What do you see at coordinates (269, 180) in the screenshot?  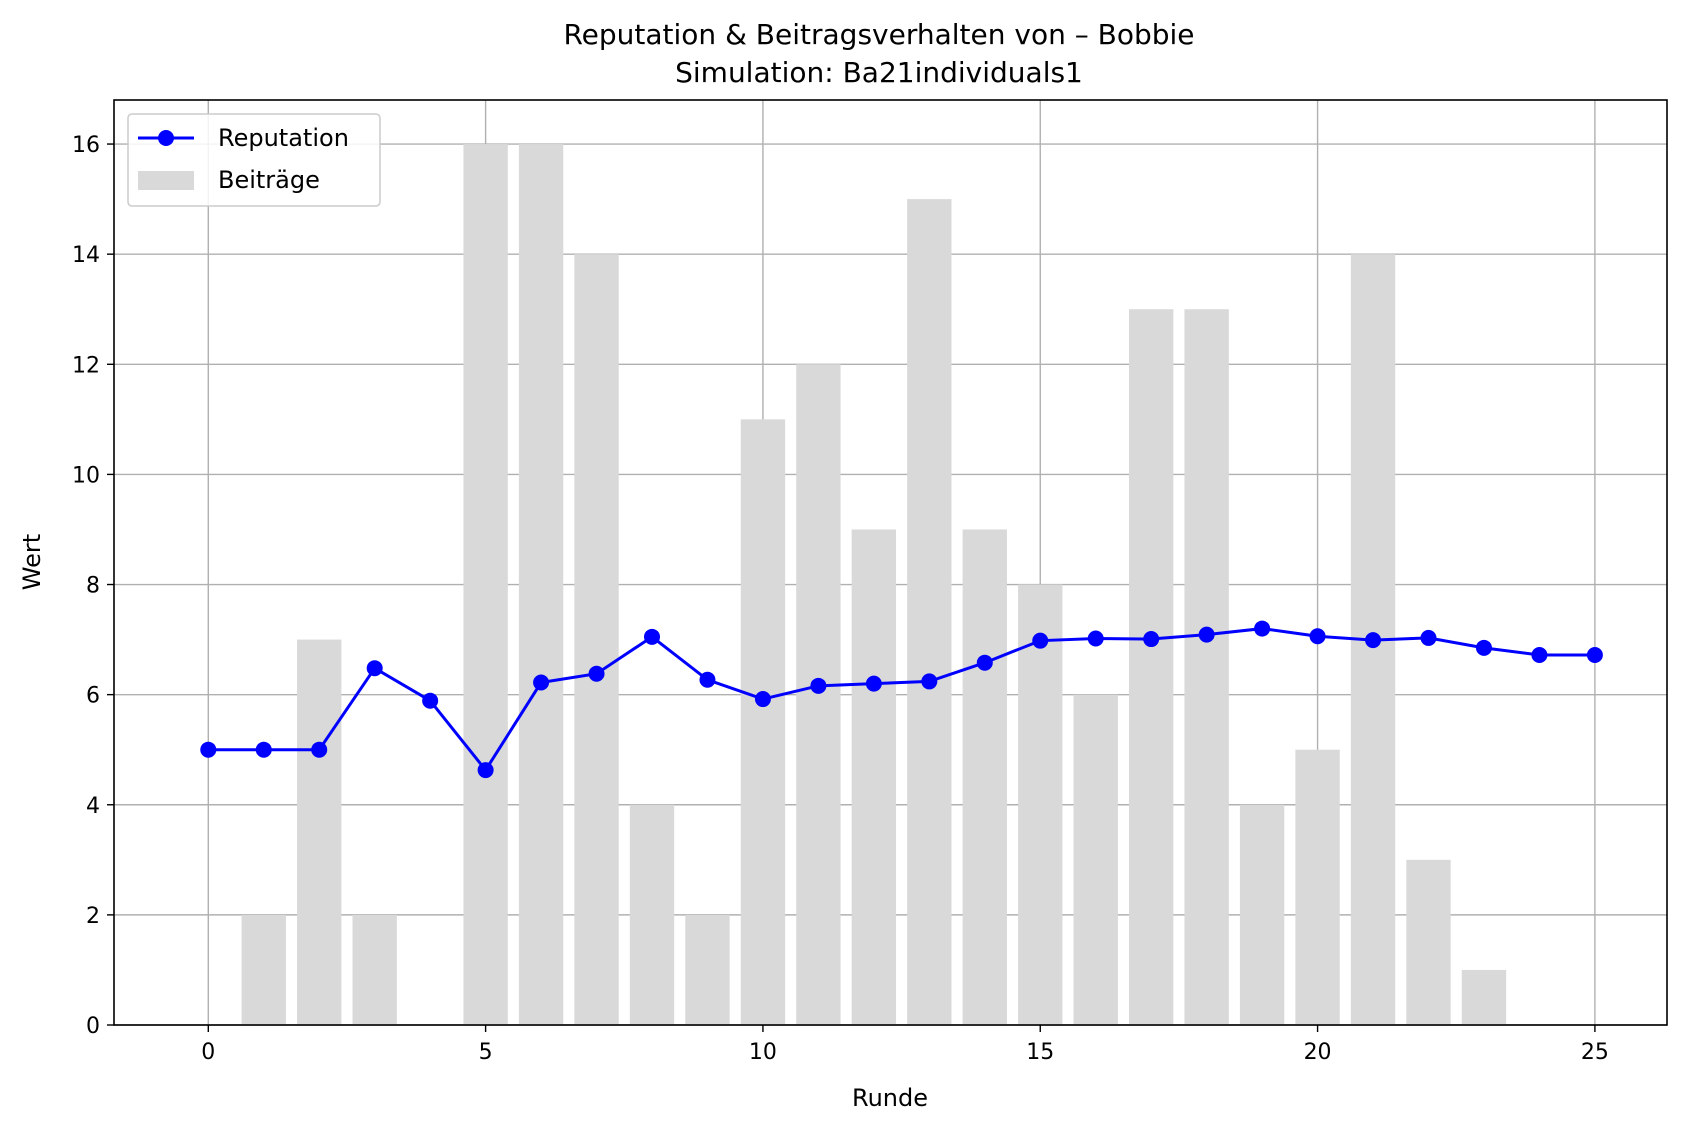 I see `legend-beitraege-label: Beiträge` at bounding box center [269, 180].